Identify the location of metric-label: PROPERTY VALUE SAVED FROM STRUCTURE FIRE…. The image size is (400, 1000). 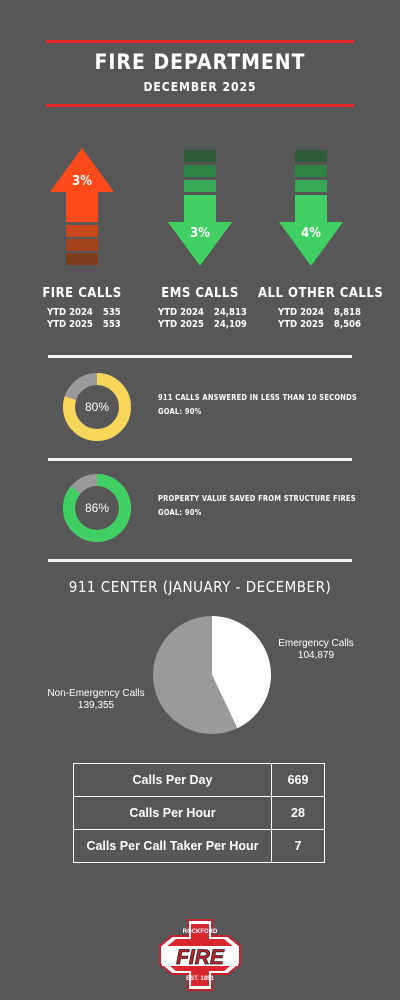
(257, 498).